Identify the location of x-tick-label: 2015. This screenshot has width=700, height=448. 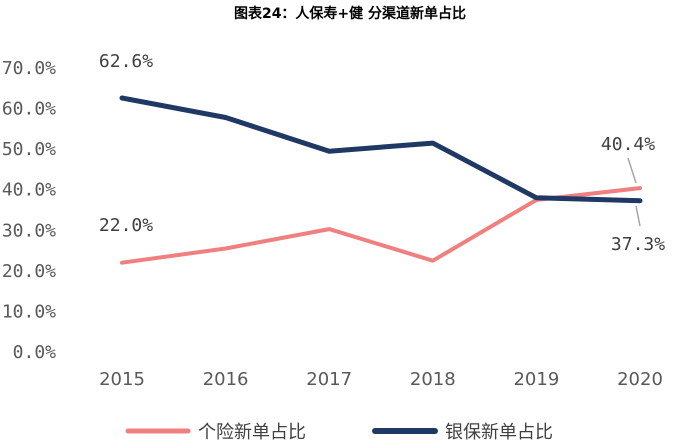
(122, 379).